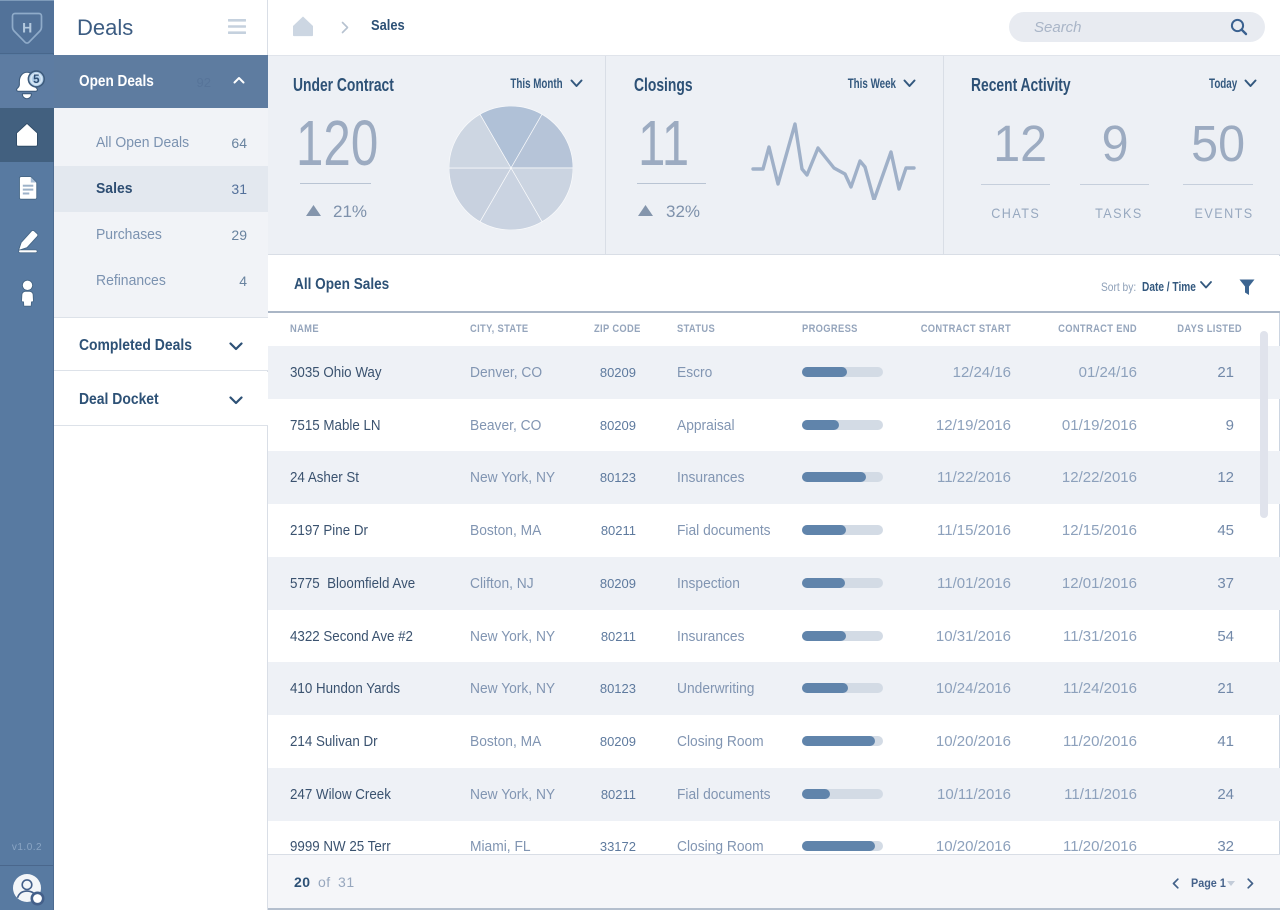 This screenshot has height=910, width=1280. What do you see at coordinates (36, 80) in the screenshot?
I see `svg-text: 5` at bounding box center [36, 80].